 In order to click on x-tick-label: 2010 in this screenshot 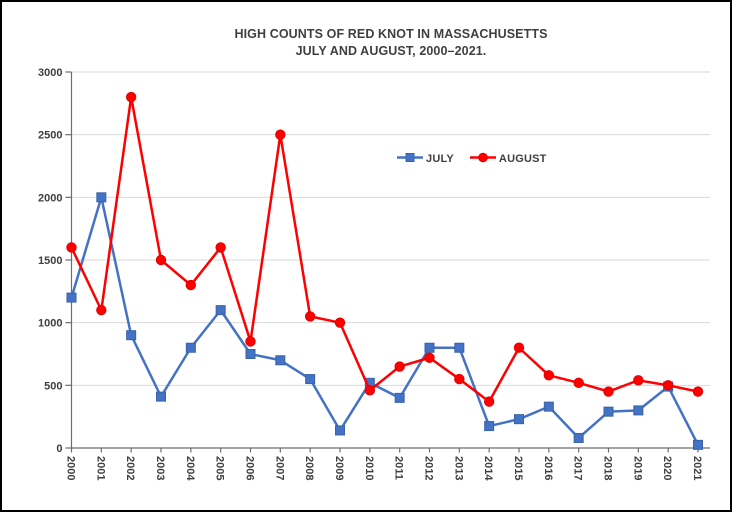, I will do `click(369, 468)`.